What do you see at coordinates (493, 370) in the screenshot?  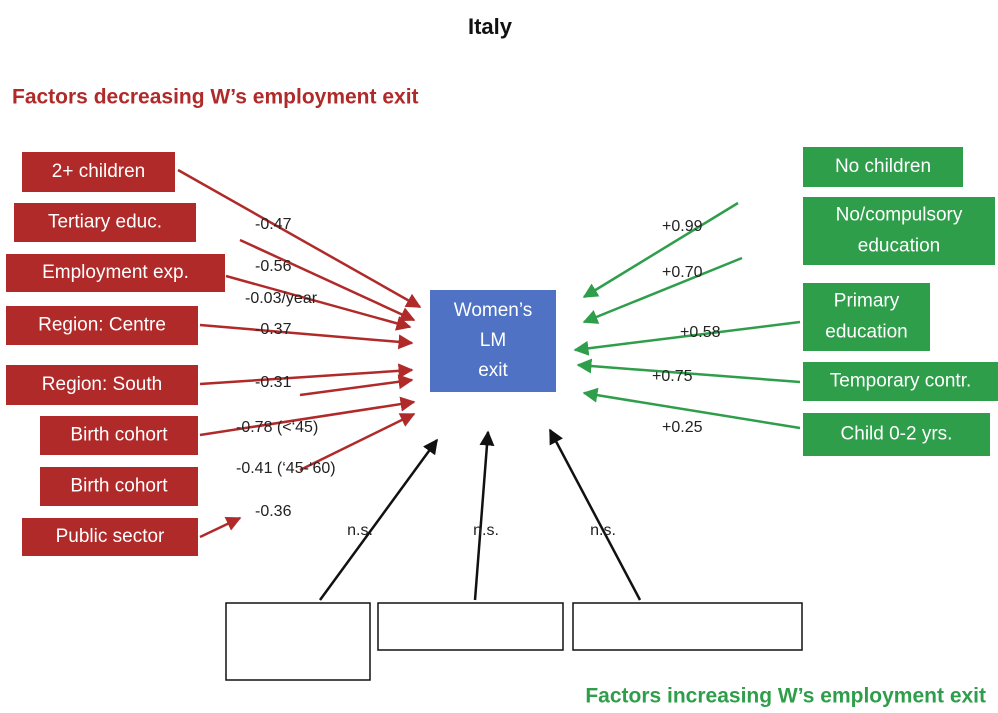 I see `box-label: exit` at bounding box center [493, 370].